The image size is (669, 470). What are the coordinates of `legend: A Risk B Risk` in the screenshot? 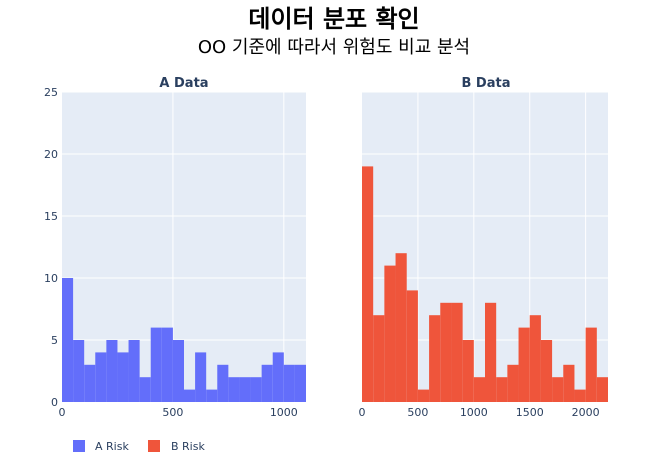 It's located at (139, 446).